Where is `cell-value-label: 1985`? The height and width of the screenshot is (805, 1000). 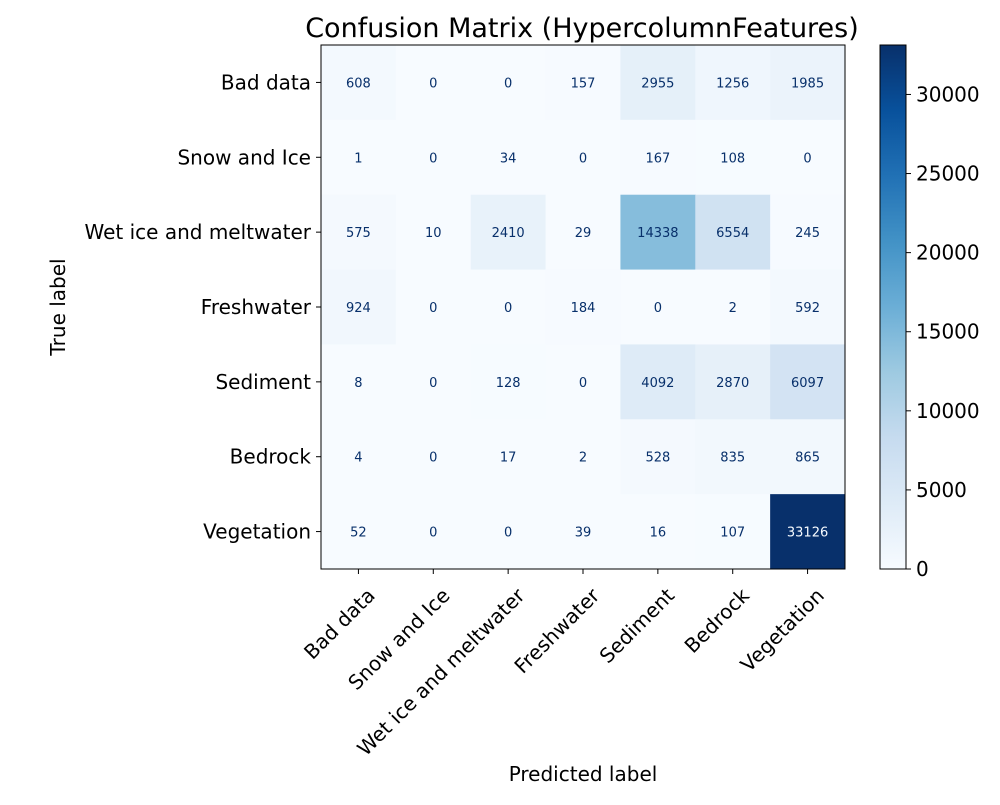
cell-value-label: 1985 is located at coordinates (807, 83).